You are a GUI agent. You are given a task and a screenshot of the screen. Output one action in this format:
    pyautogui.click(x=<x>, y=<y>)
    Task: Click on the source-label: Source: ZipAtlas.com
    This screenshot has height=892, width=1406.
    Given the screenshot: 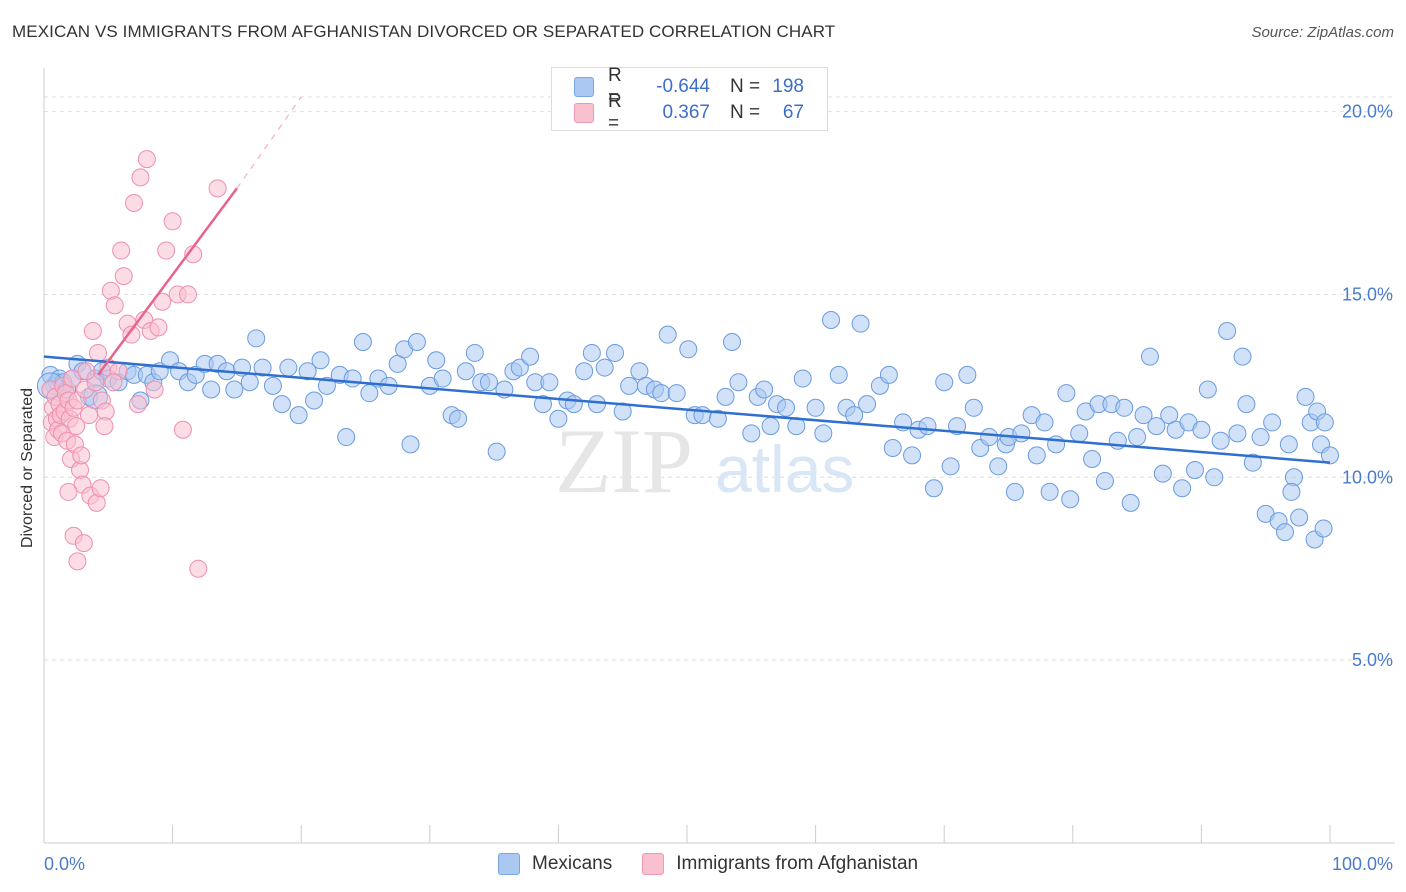 What is the action you would take?
    pyautogui.click(x=1322, y=32)
    